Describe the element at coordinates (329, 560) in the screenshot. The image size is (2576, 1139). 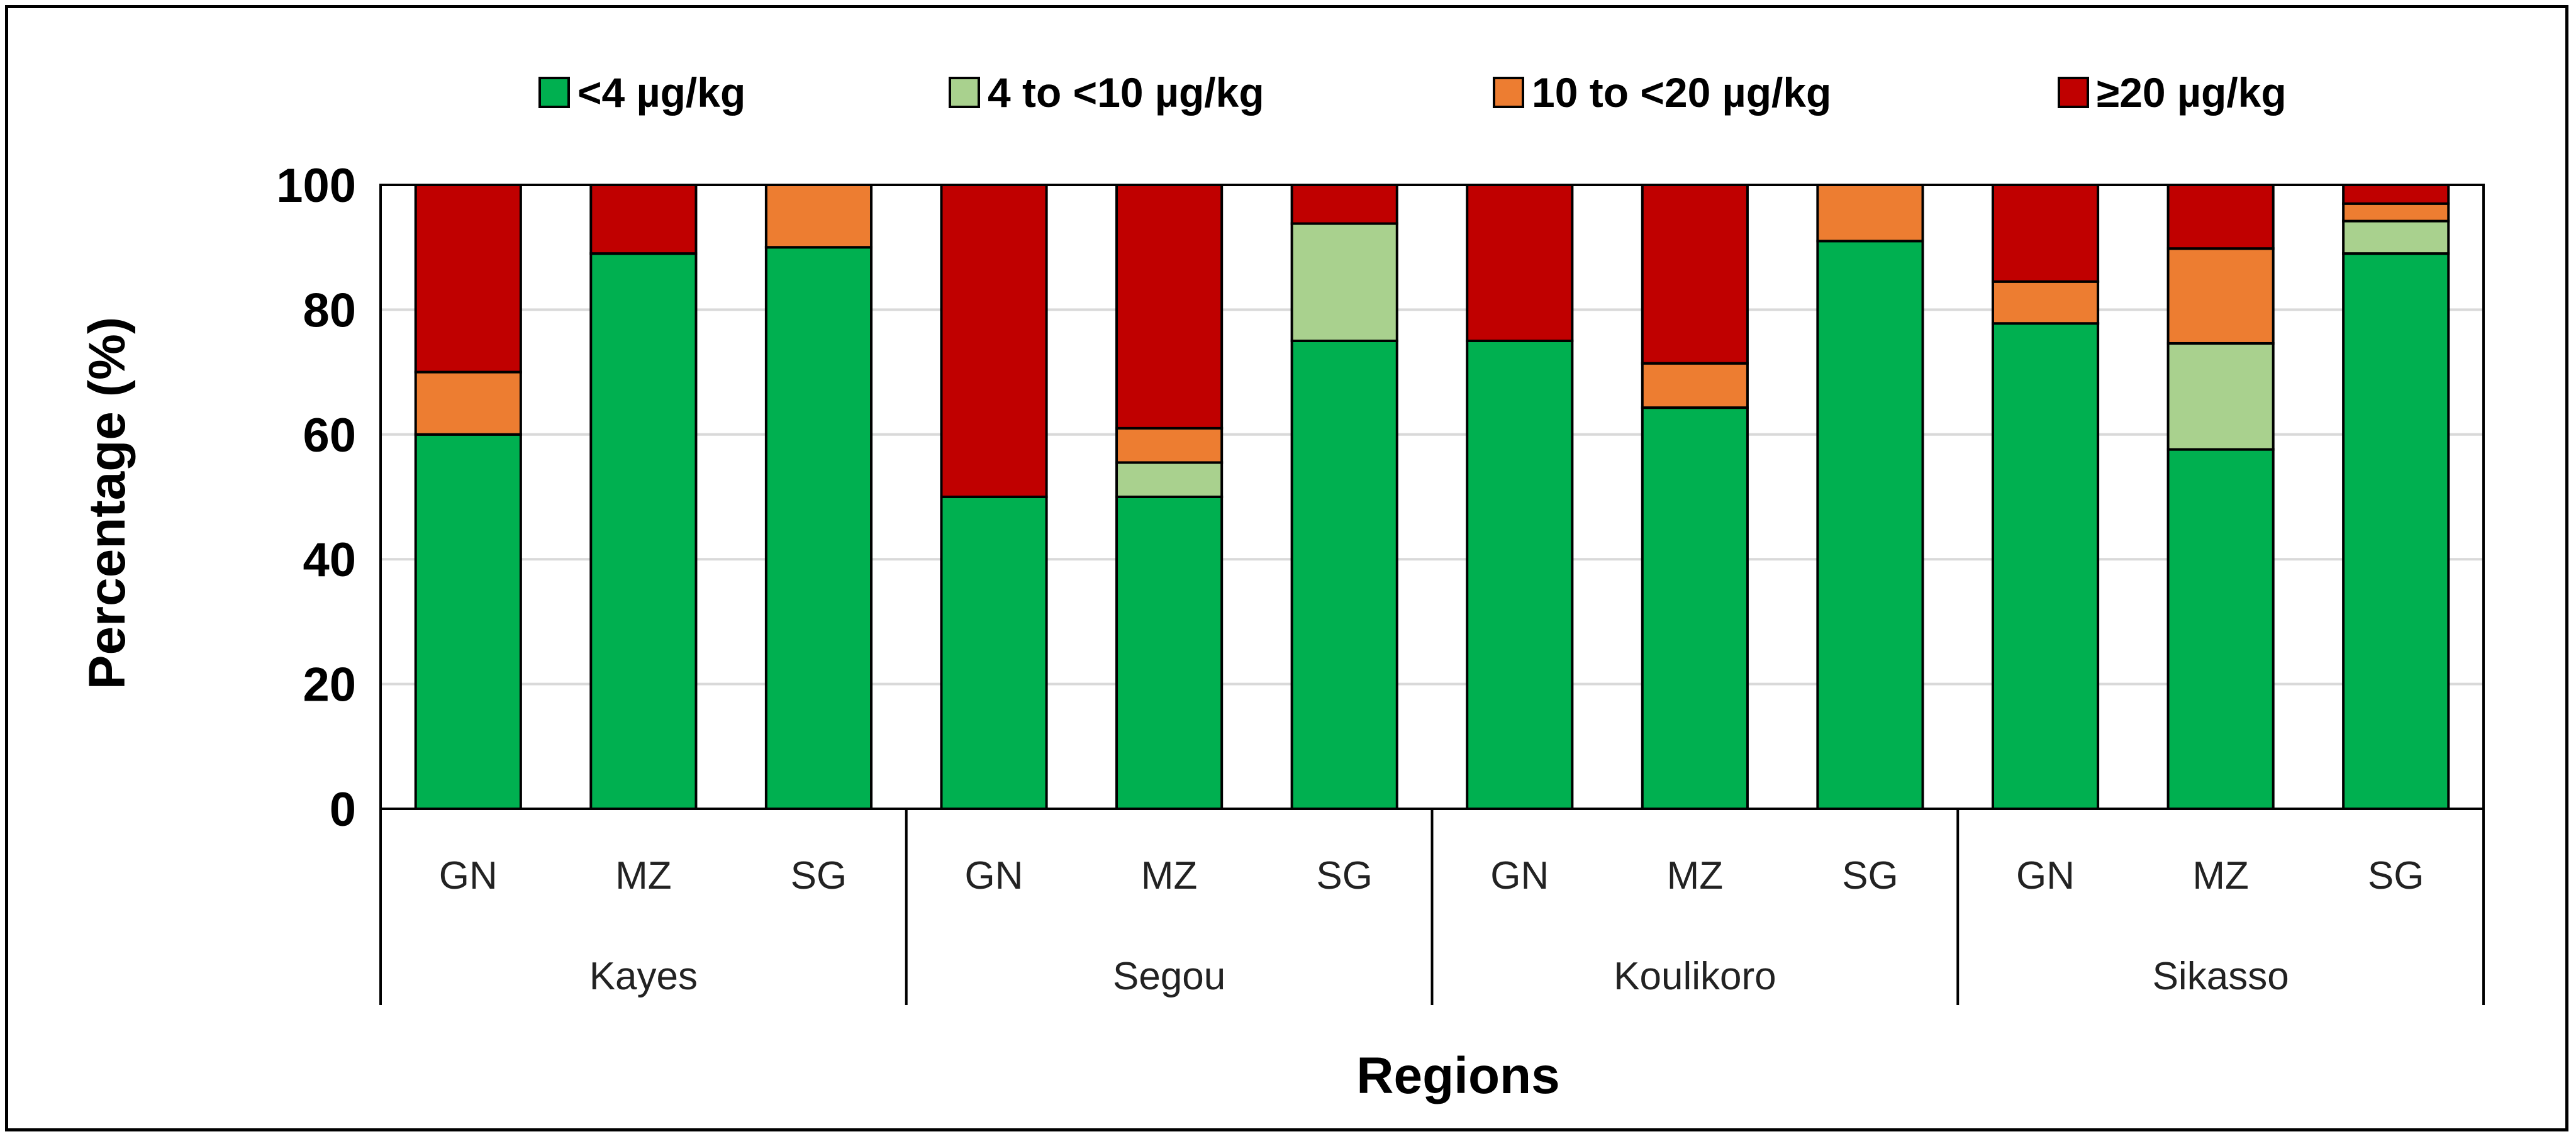
I see `y-tick-label: 40` at that location.